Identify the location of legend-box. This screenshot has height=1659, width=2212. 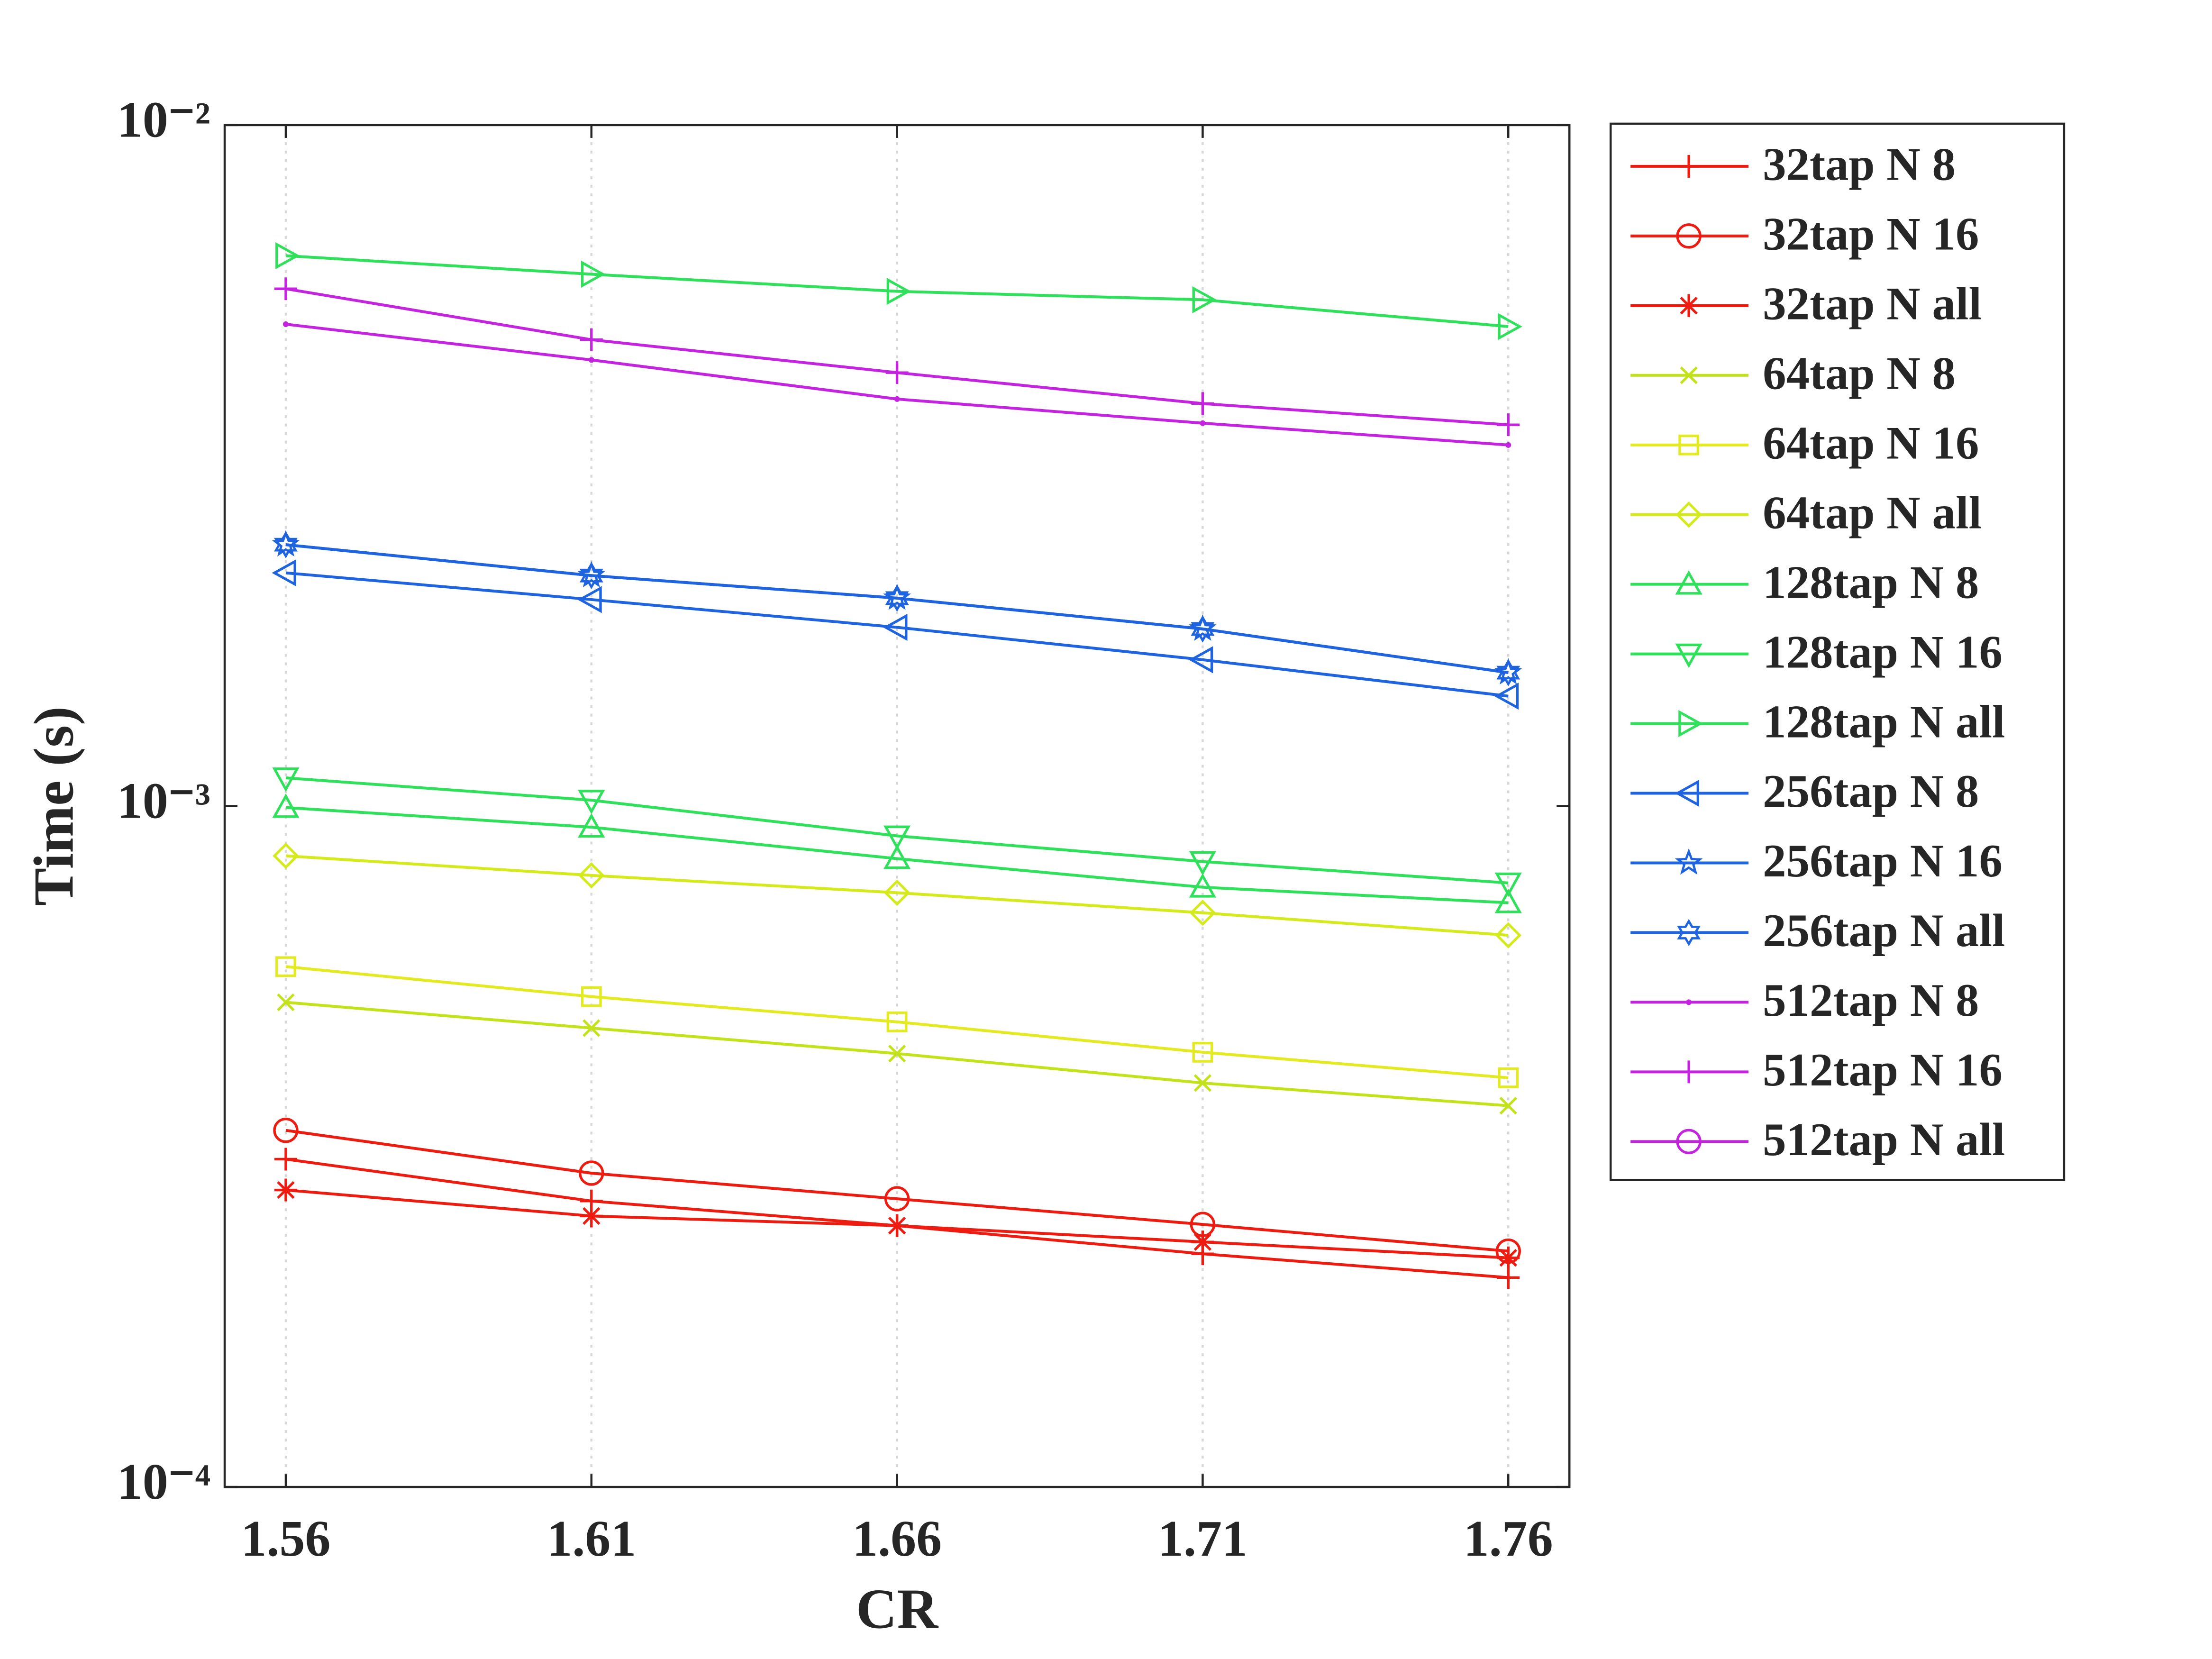
(1837, 651).